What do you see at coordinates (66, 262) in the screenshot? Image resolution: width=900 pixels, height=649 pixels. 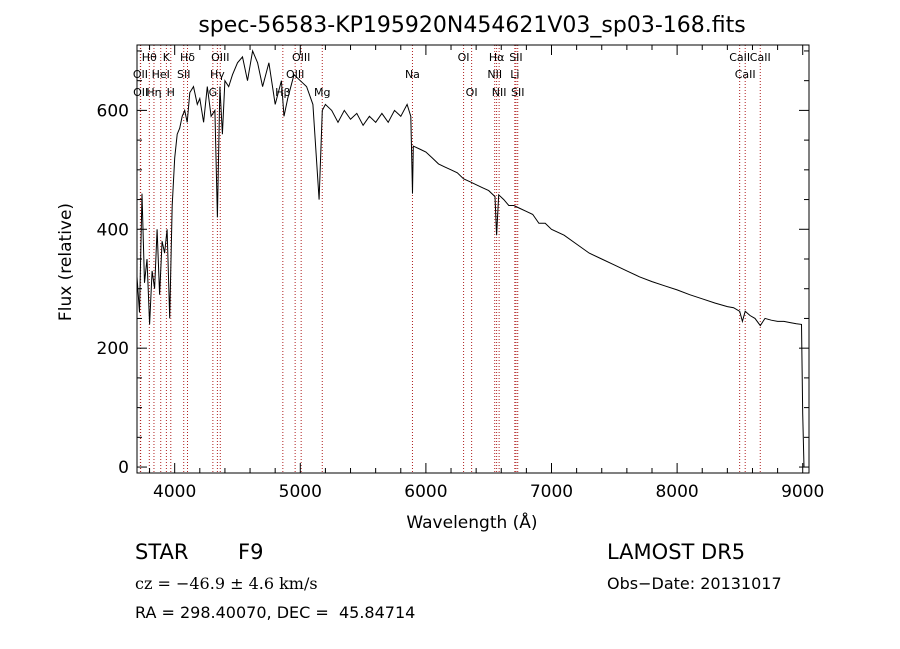 I see `y-axis-label: Flux (relative)` at bounding box center [66, 262].